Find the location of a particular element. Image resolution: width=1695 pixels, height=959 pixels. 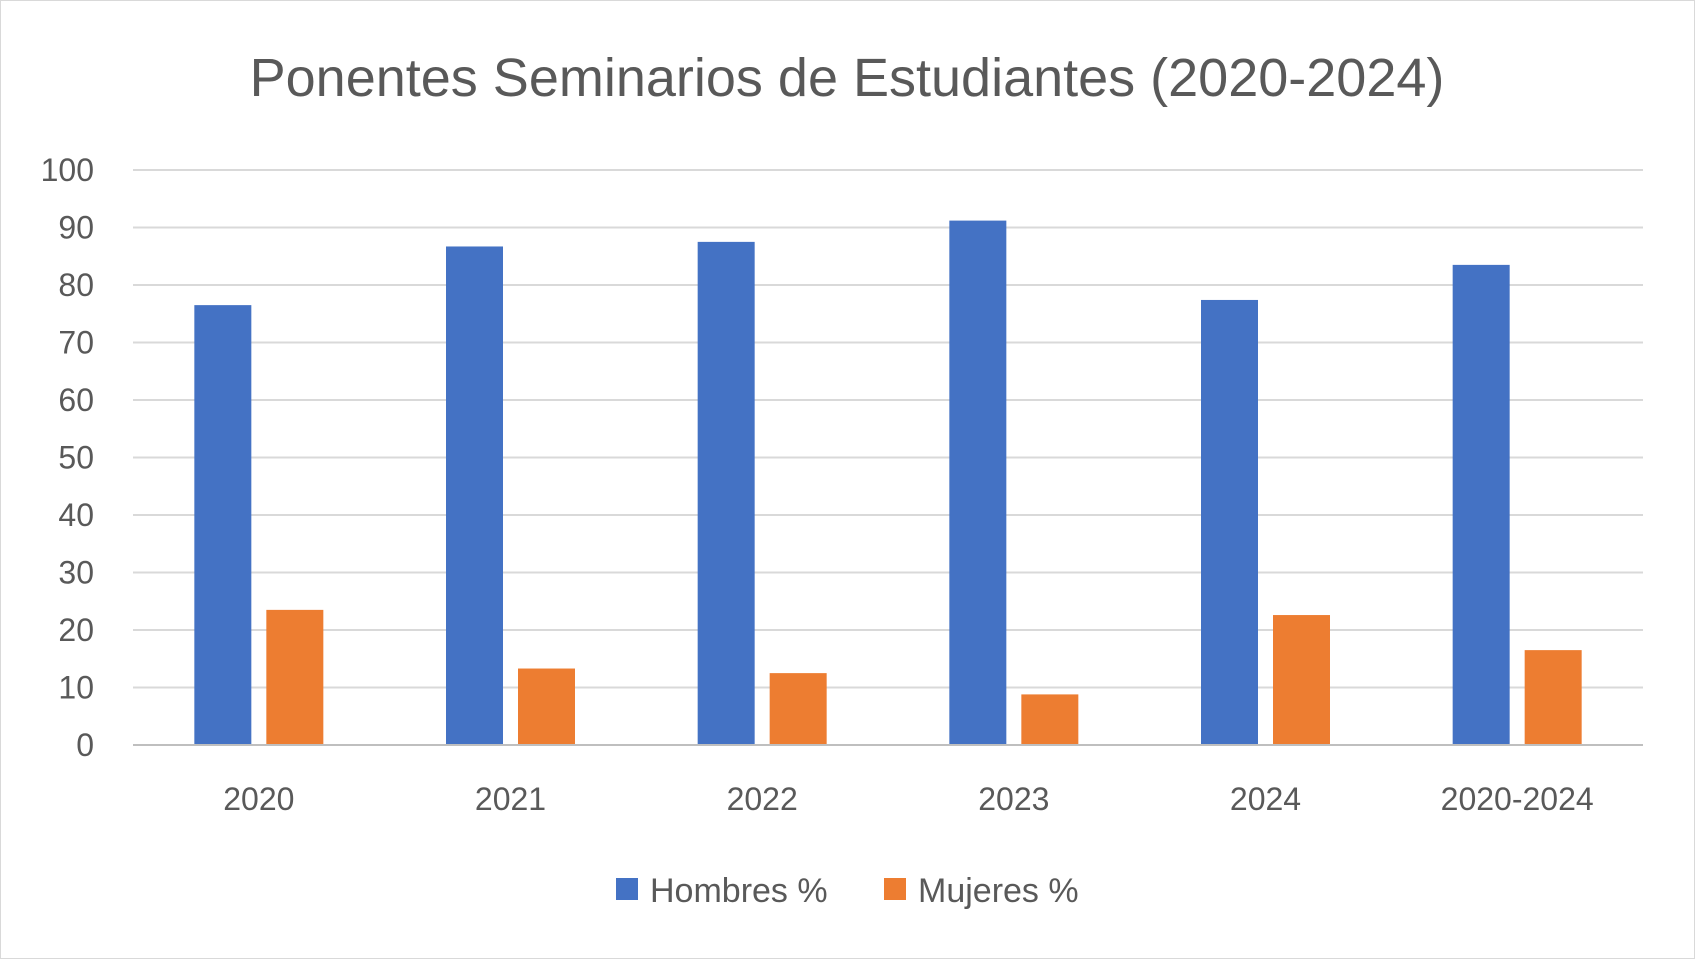

y-axis-ticks: 0 10 20 30 40 50 60 70 80 90 100 is located at coordinates (67, 457).